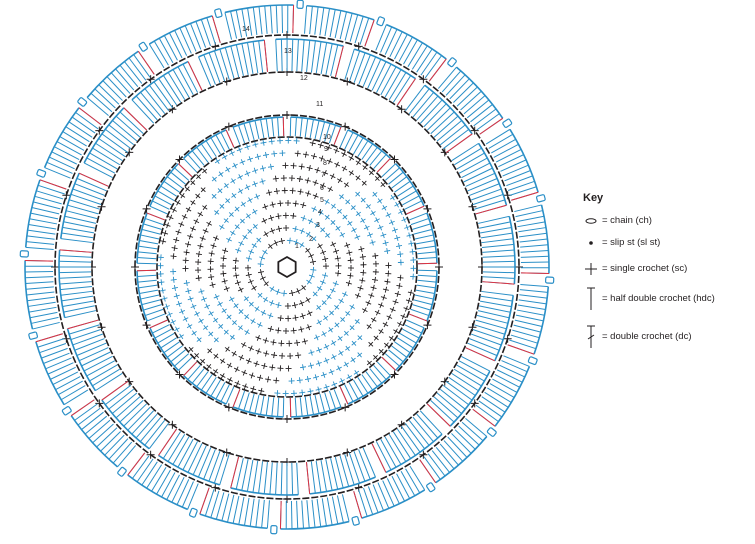 Image resolution: width=755 pixels, height=544 pixels. What do you see at coordinates (591, 298) in the screenshot?
I see `half-double-crochet-icon` at bounding box center [591, 298].